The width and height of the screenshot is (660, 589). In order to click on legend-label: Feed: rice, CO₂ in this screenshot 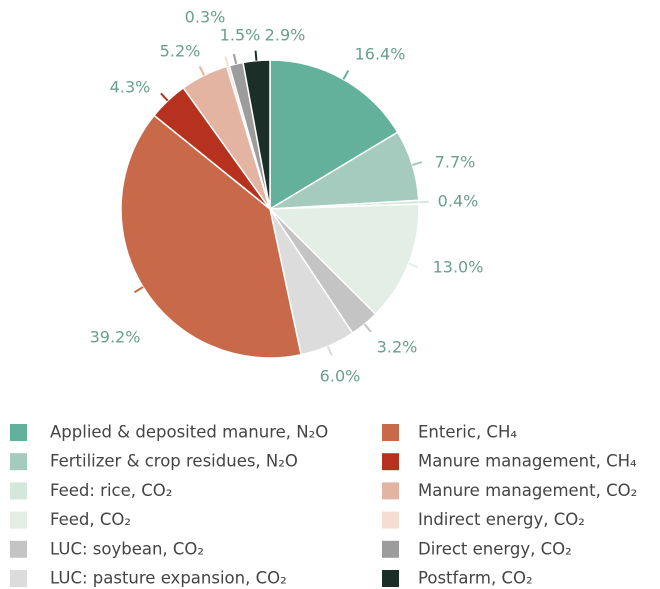, I will do `click(111, 490)`.